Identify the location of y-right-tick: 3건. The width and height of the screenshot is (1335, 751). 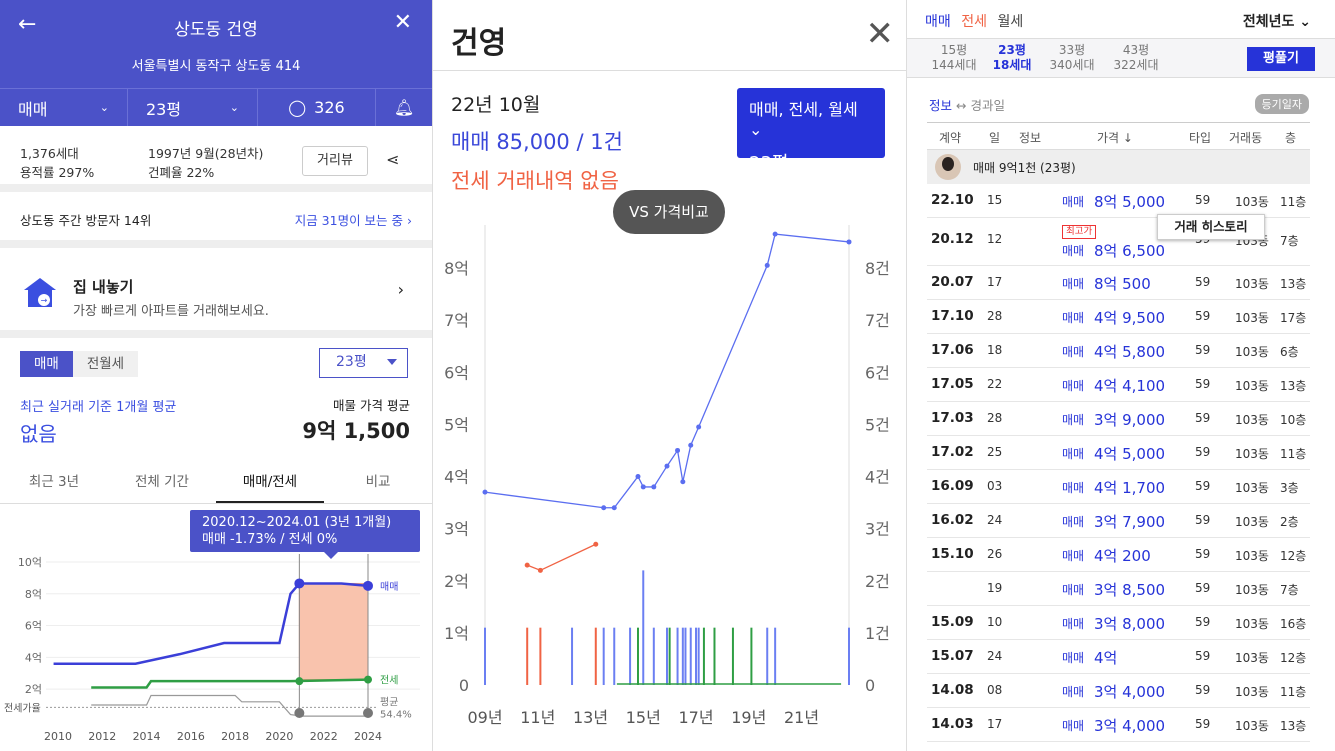
(877, 529).